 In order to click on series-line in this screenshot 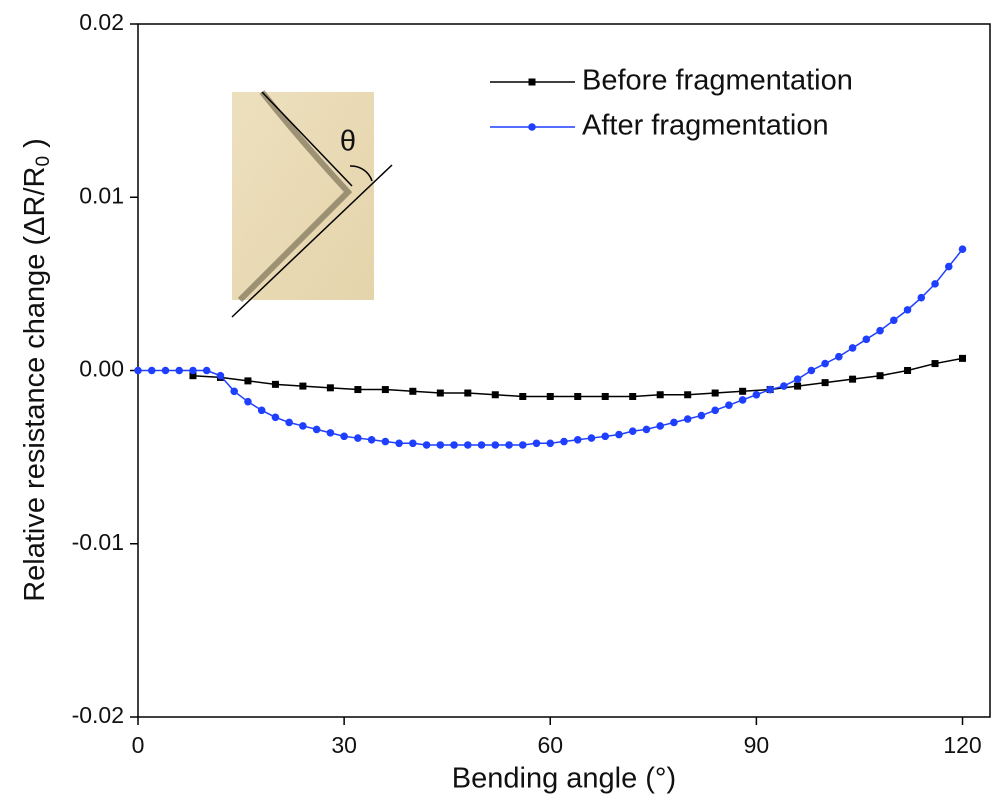, I will do `click(577, 377)`.